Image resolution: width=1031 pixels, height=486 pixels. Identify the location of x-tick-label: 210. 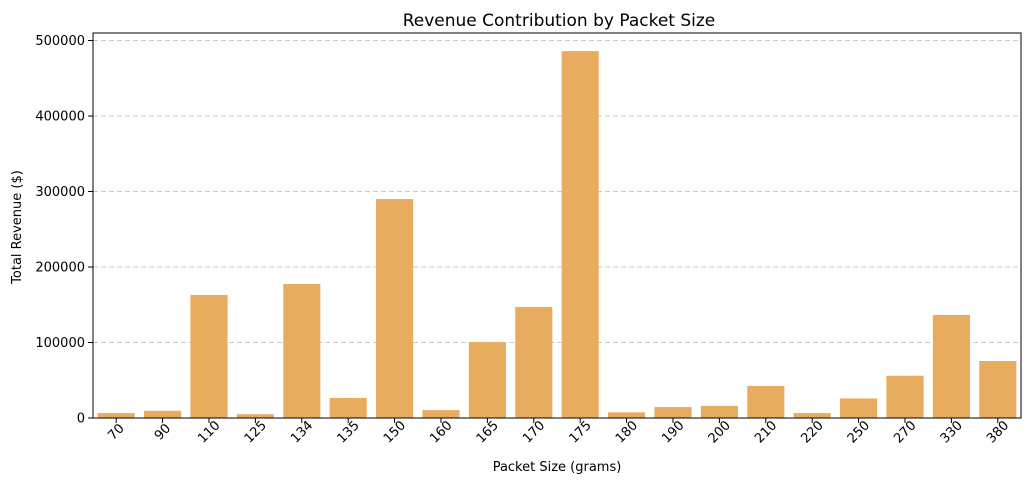
(766, 432).